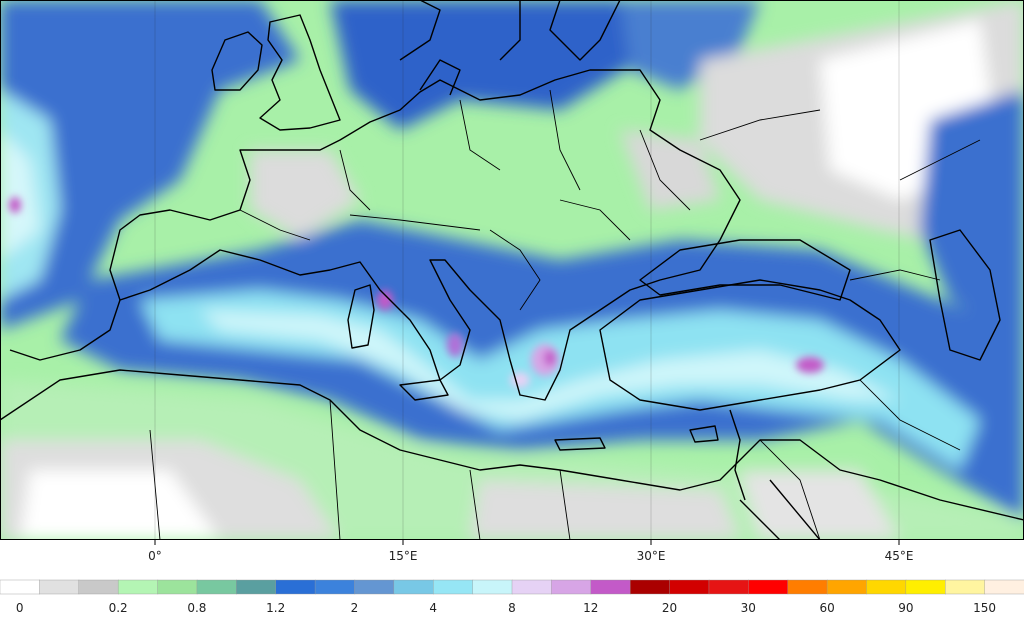  Describe the element at coordinates (840, 145) in the screenshot. I see `border-russia` at that location.